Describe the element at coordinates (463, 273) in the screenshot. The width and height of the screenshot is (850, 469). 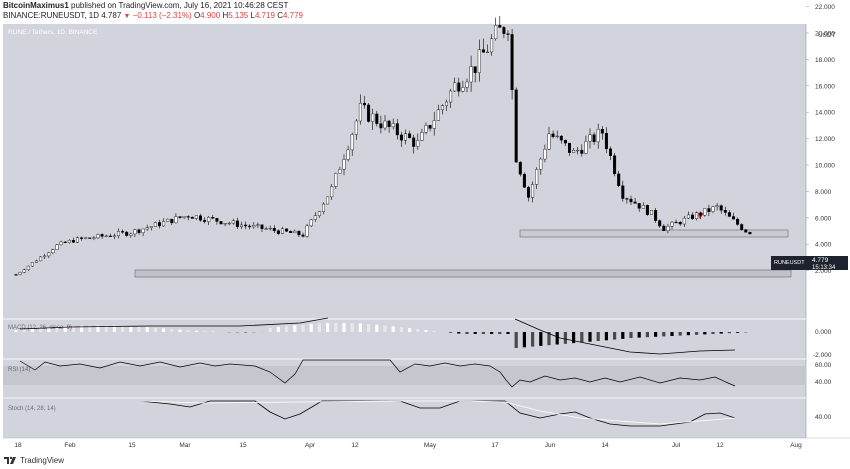
I see `support-zone-lower` at that location.